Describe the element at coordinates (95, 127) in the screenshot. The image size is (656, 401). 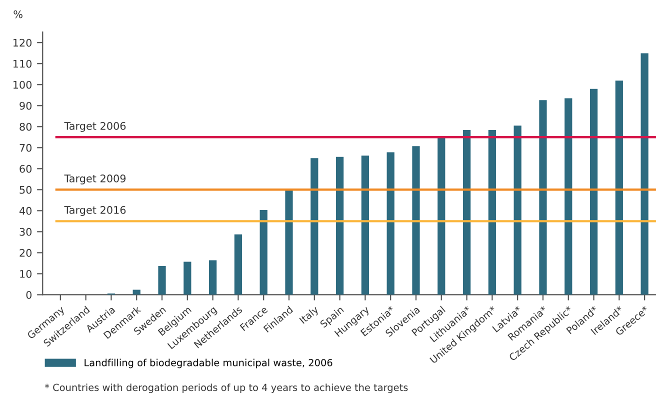
I see `ref-line-label: Target 2006` at that location.